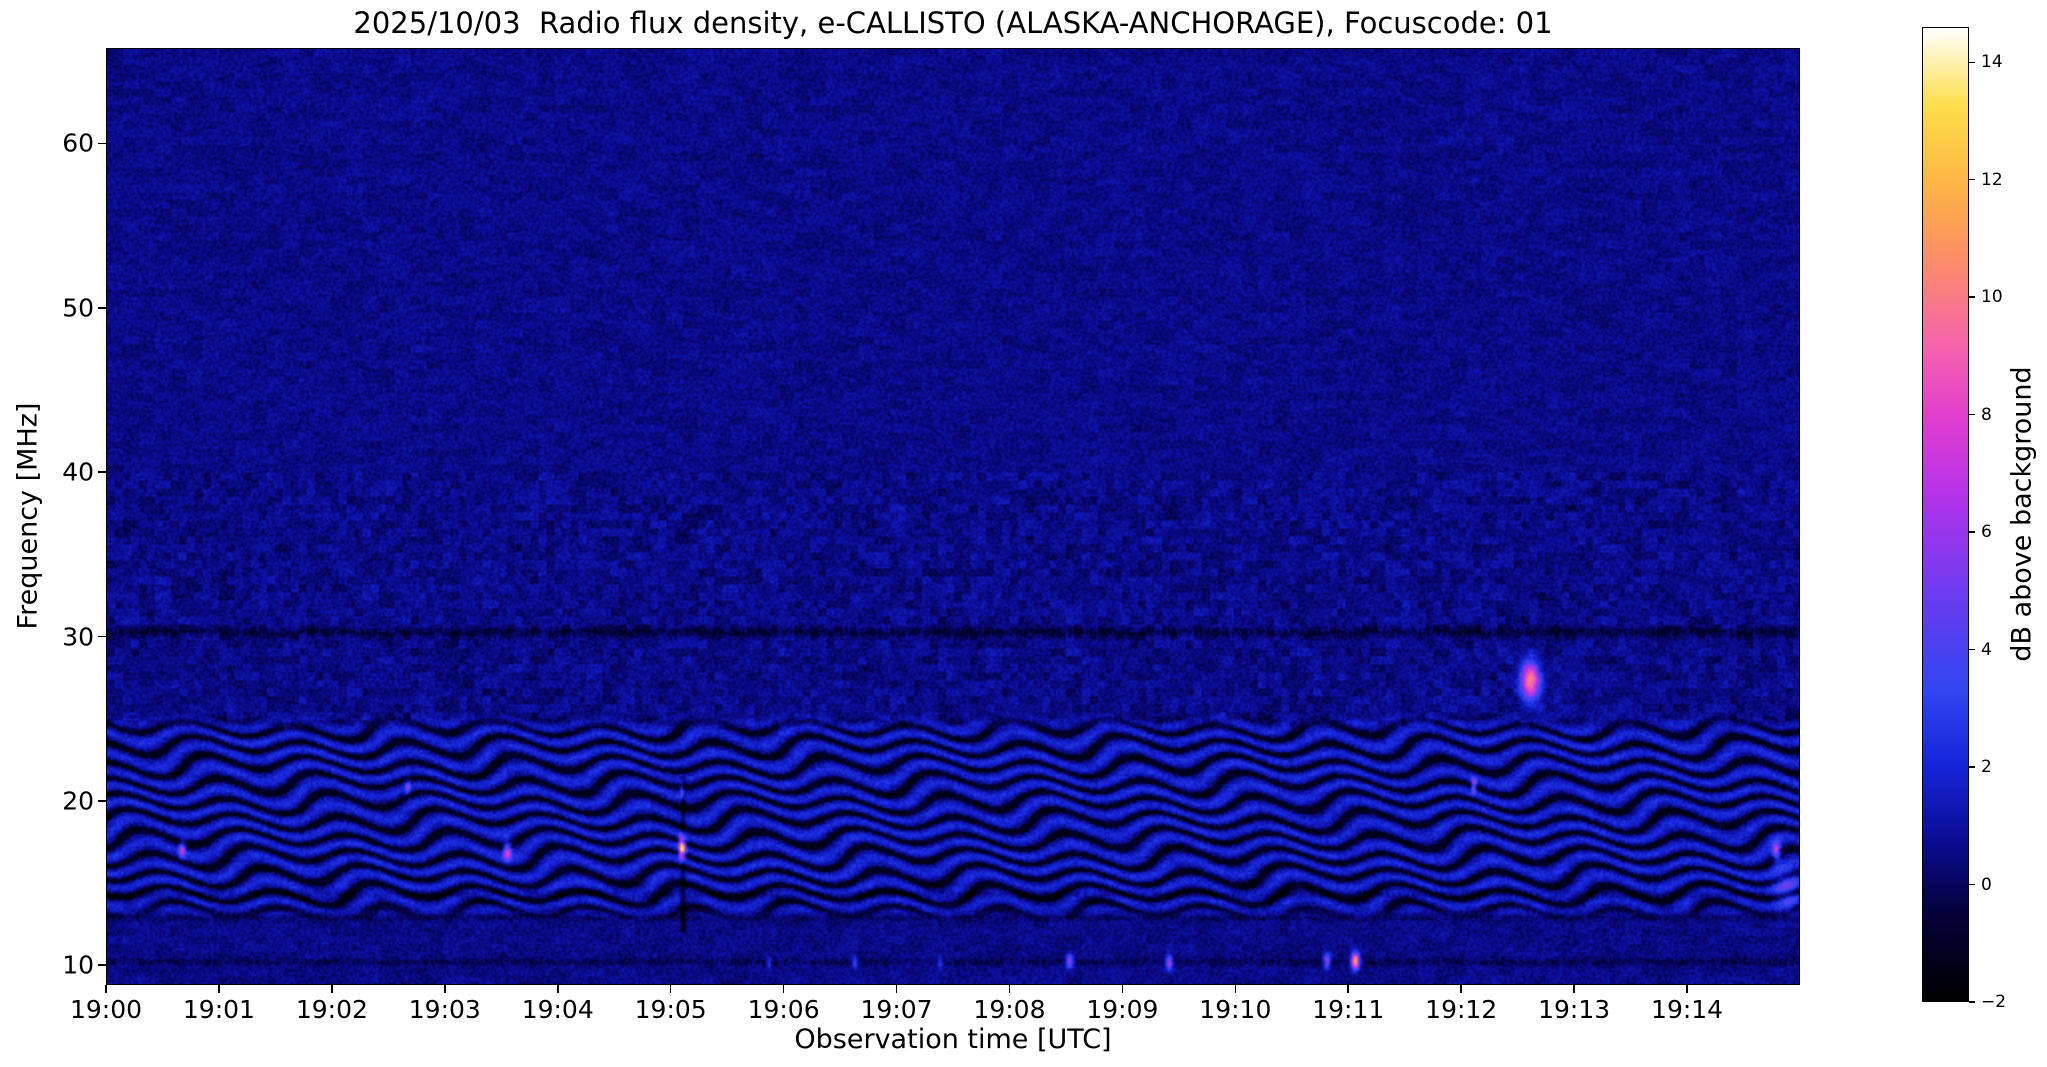  What do you see at coordinates (1574, 1009) in the screenshot?
I see `x-tick-label: 19:13` at bounding box center [1574, 1009].